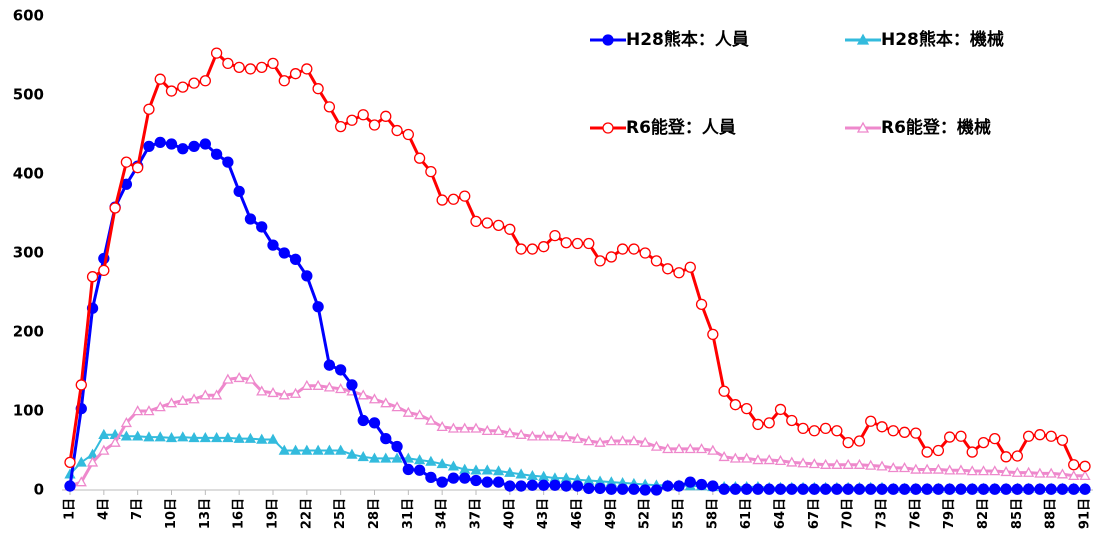 The image size is (1100, 555). I want to click on legend-label: R6能登：機械, so click(936, 127).